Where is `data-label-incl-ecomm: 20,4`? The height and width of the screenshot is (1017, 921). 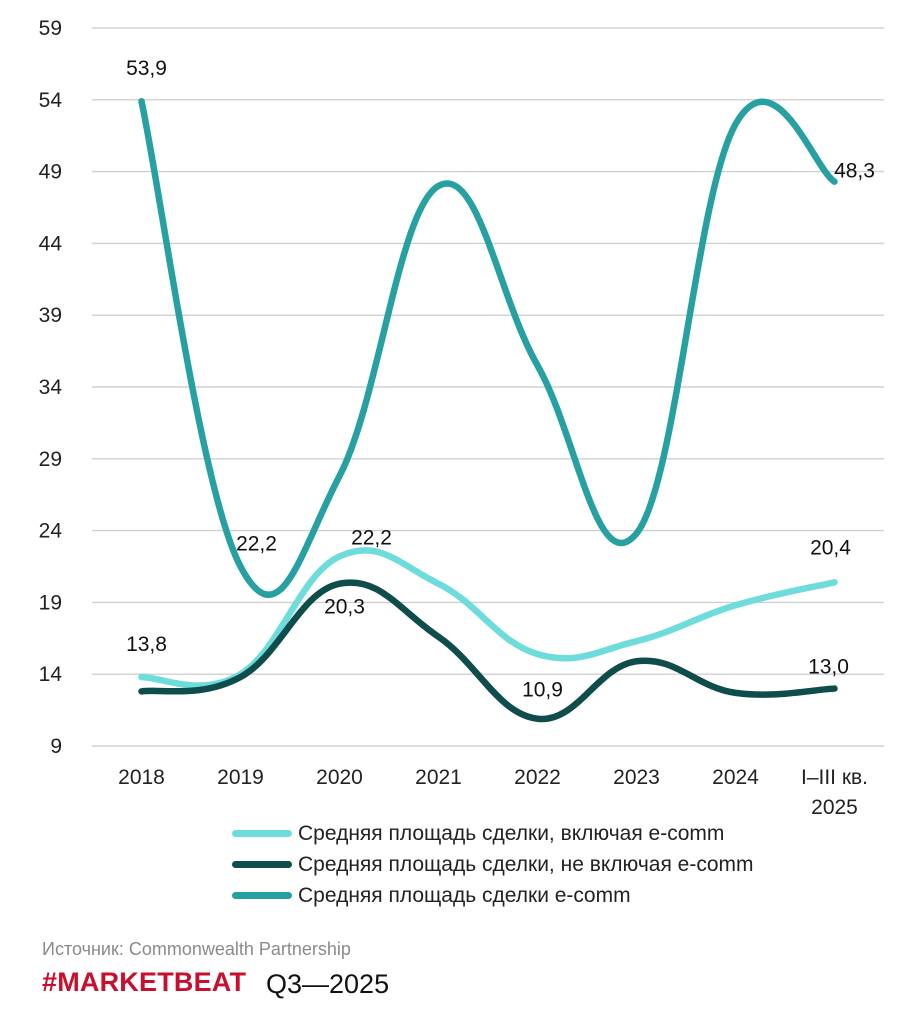 data-label-incl-ecomm: 20,4 is located at coordinates (830, 547).